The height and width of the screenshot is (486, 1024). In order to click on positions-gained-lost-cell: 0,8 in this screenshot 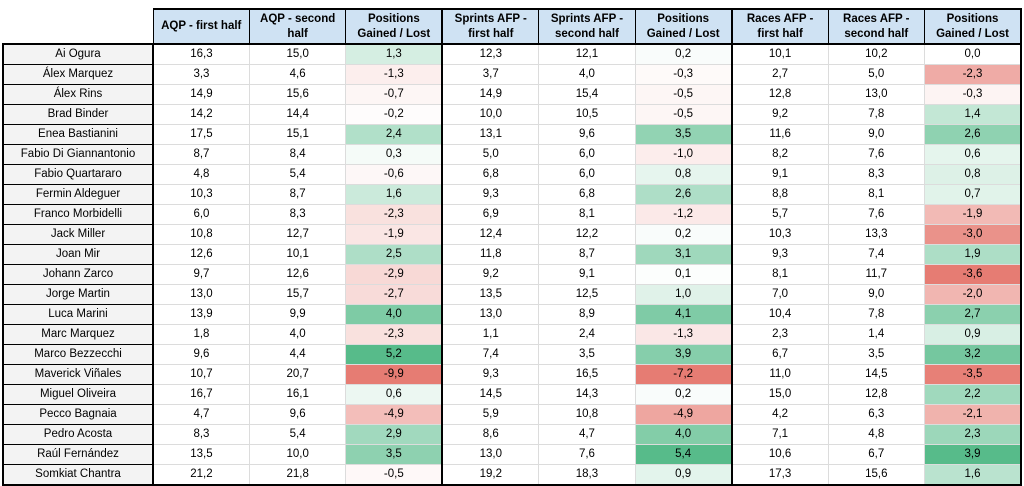, I will do `click(973, 174)`.